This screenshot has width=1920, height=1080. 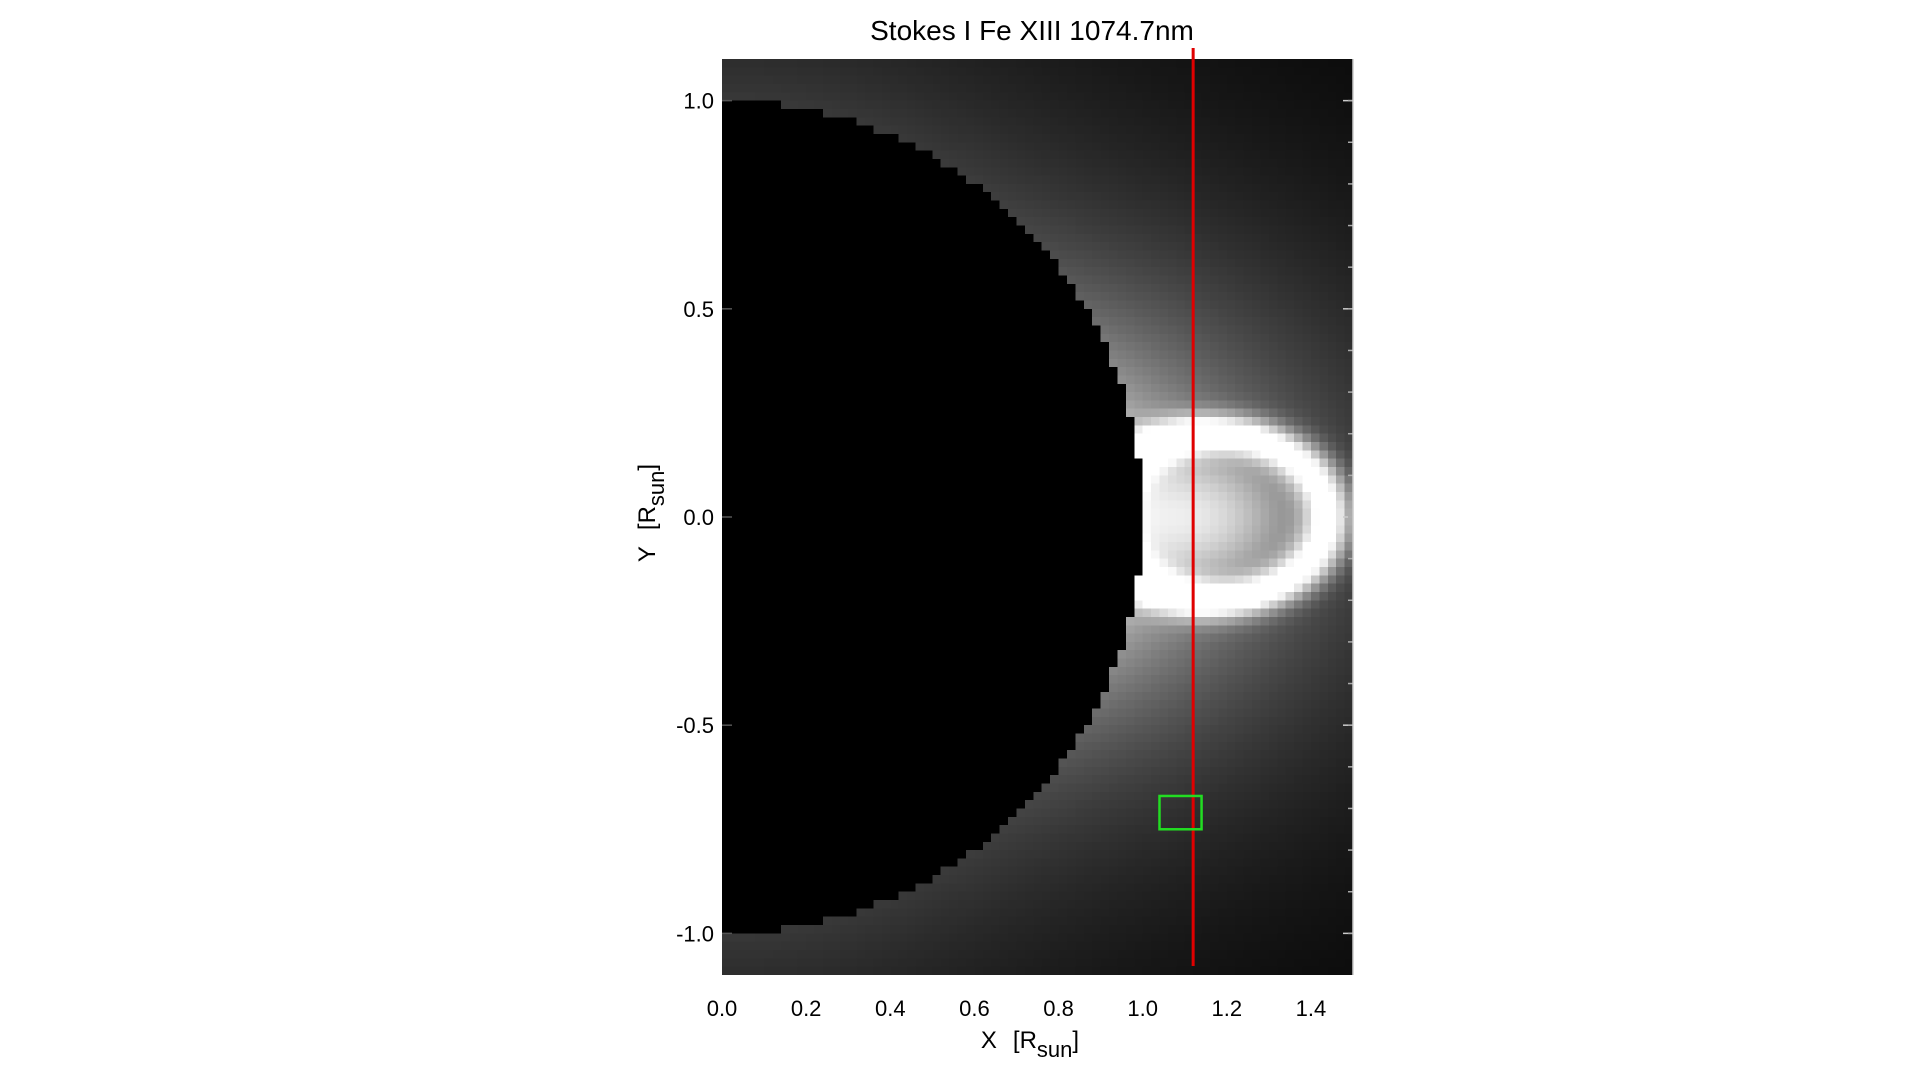 I want to click on chart-title: Stokes I Fe XIII 1074.7nm, so click(x=1032, y=30).